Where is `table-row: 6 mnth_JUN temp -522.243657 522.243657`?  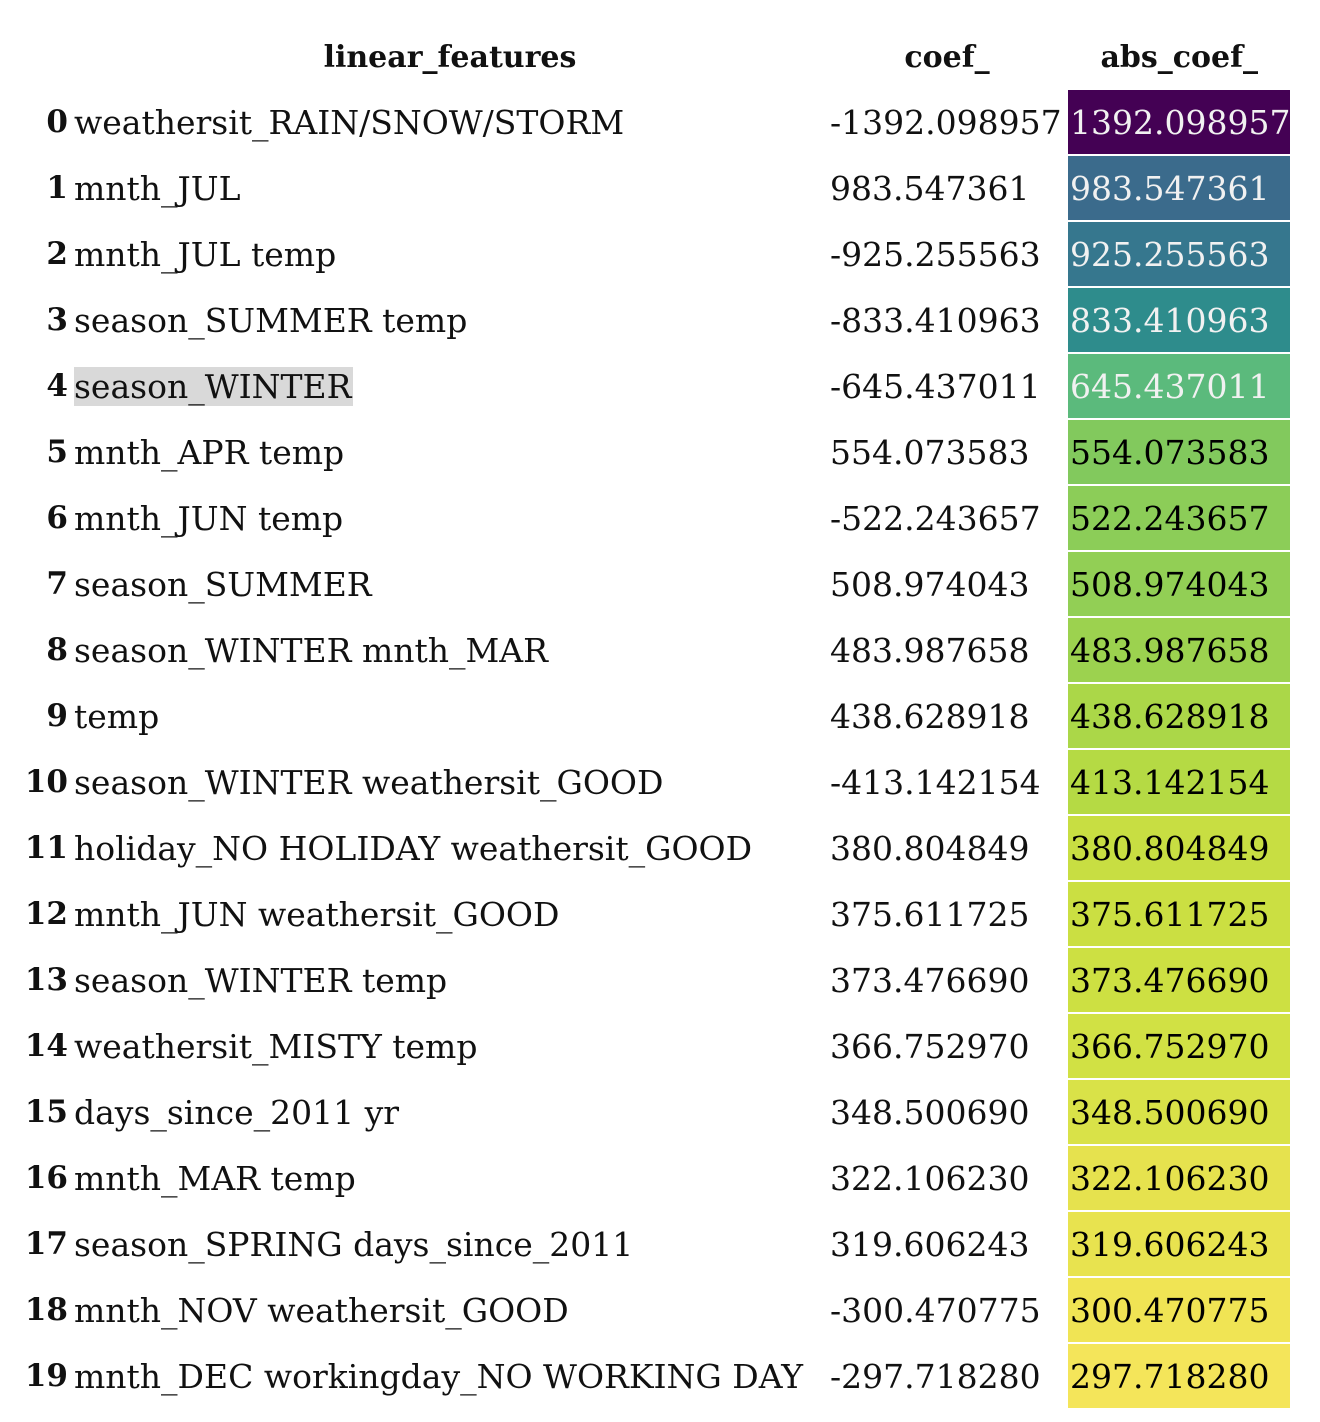
table-row: 6 mnth_JUN temp -522.243657 522.243657 is located at coordinates (656, 519).